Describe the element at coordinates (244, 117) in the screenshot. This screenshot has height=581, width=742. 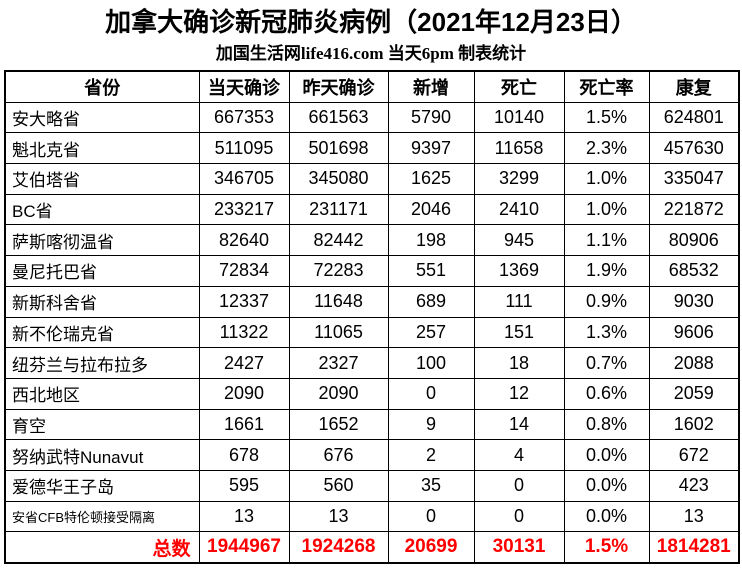
I see `cell-today-confirmed: 667353` at that location.